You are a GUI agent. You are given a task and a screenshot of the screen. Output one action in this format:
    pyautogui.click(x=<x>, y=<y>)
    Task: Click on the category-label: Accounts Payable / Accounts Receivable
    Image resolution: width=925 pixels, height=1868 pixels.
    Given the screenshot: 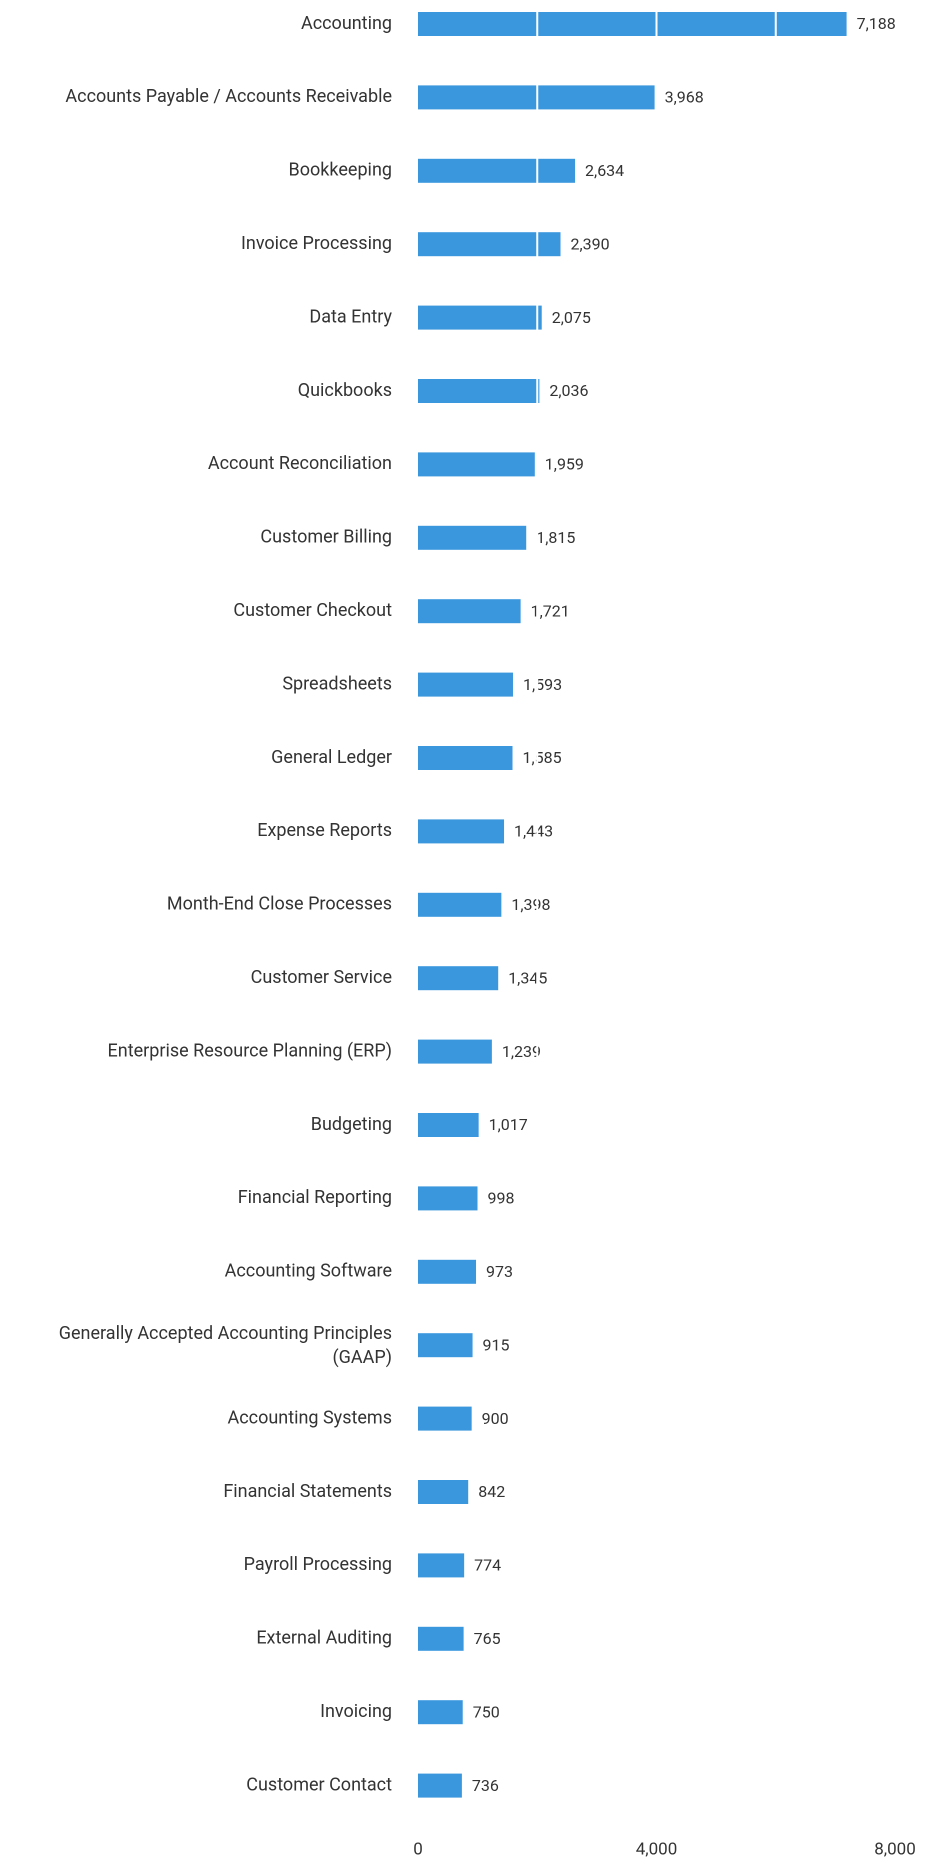 What is the action you would take?
    pyautogui.click(x=228, y=96)
    